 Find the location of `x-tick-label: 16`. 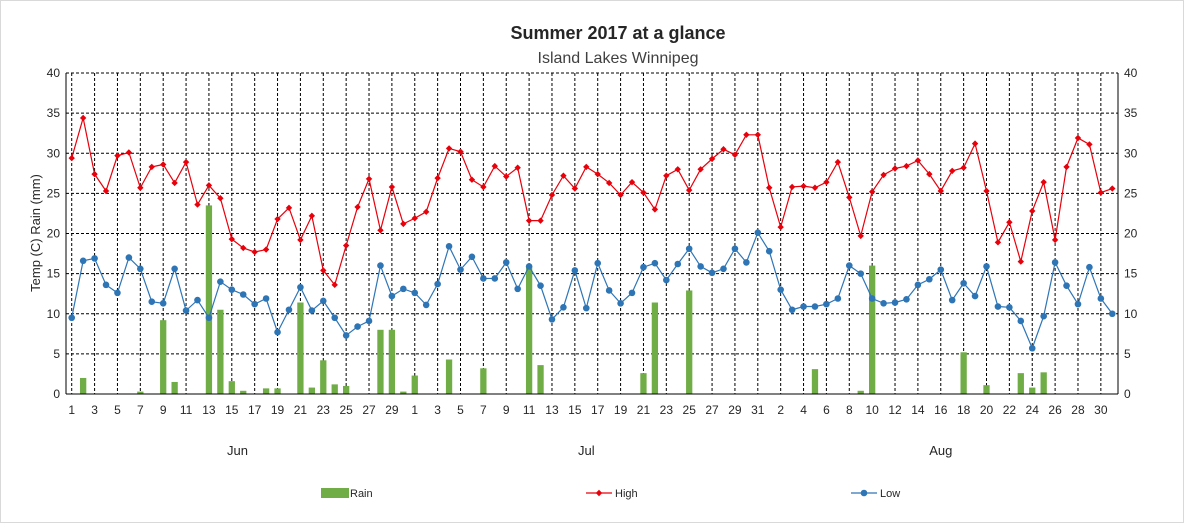

x-tick-label: 16 is located at coordinates (941, 410).